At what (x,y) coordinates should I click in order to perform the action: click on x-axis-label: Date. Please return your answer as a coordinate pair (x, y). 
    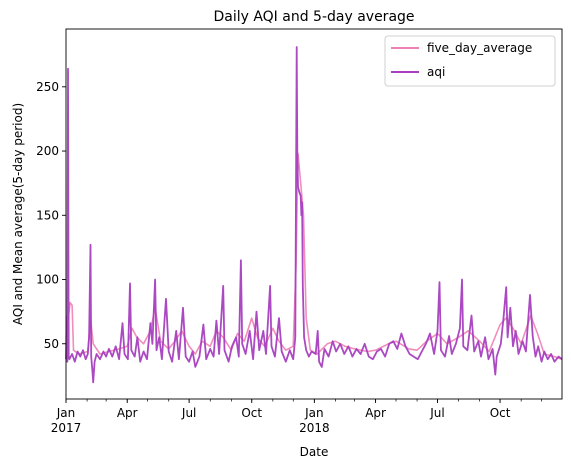
    Looking at the image, I should click on (314, 452).